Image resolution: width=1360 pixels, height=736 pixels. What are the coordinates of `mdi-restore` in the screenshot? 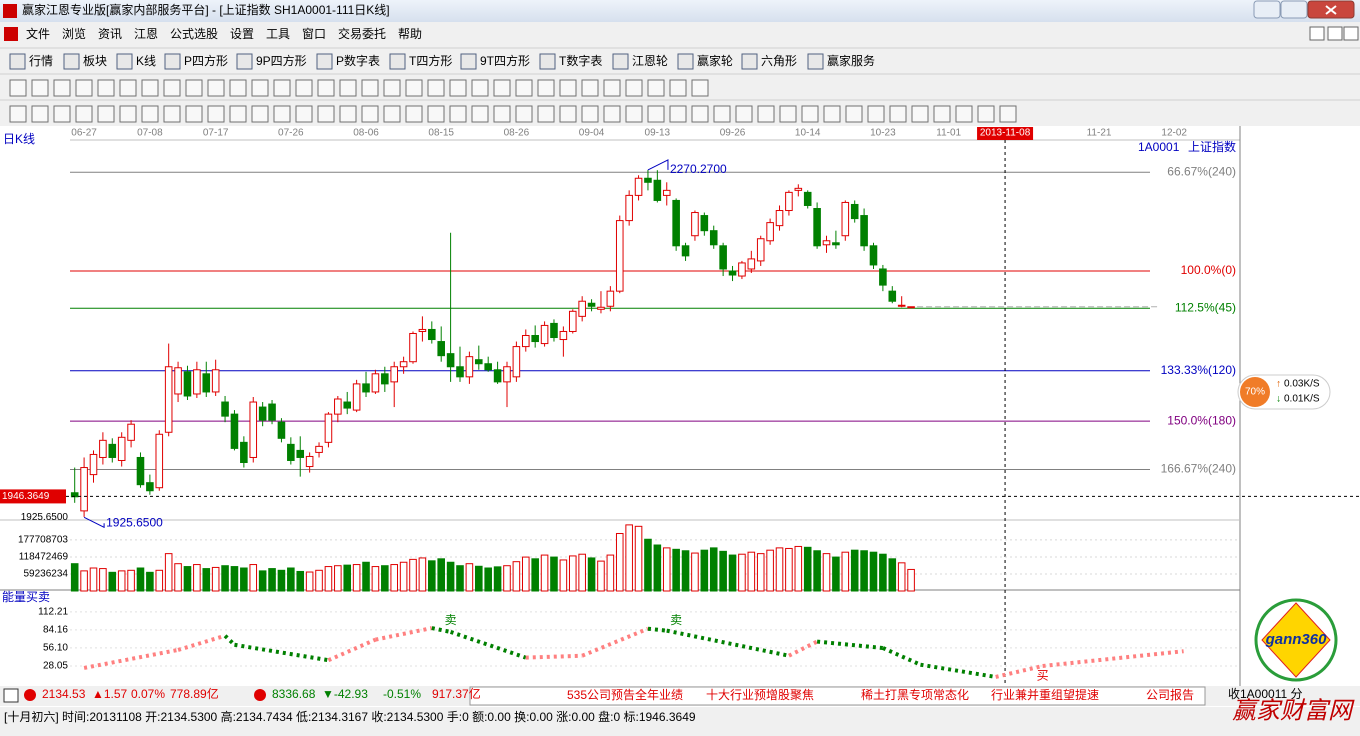 It's located at (1317, 33).